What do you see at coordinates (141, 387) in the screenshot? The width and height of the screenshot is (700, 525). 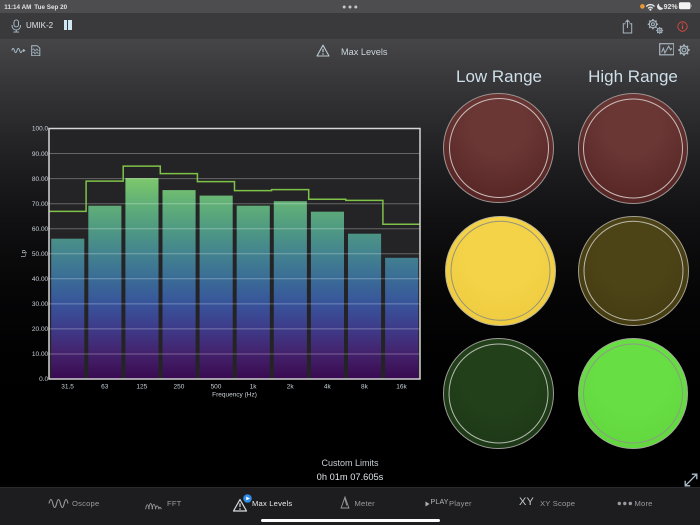 I see `svg-text: 125` at bounding box center [141, 387].